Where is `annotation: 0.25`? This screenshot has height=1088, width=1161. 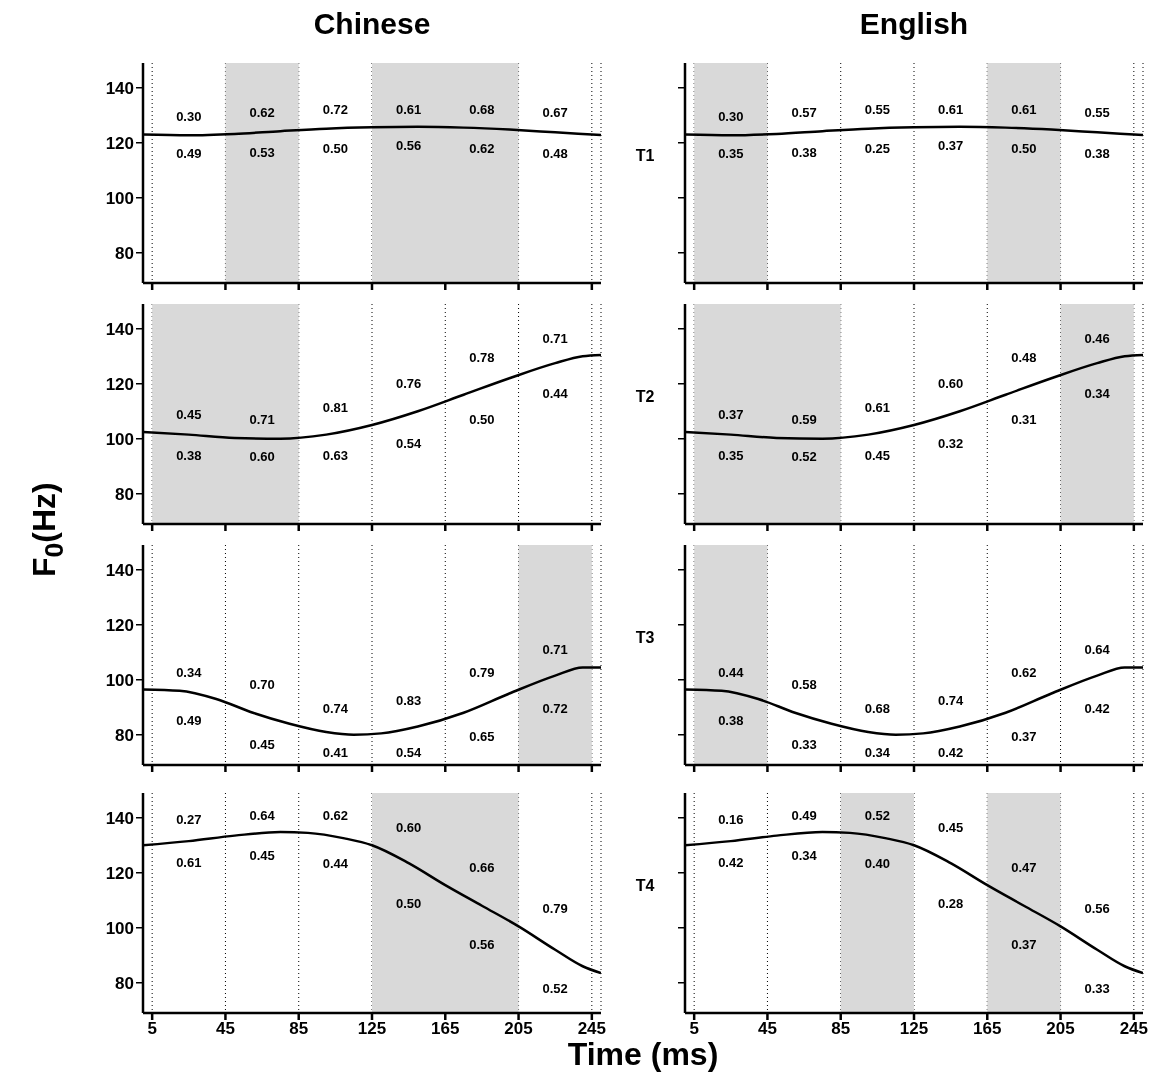
annotation: 0.25 is located at coordinates (877, 149).